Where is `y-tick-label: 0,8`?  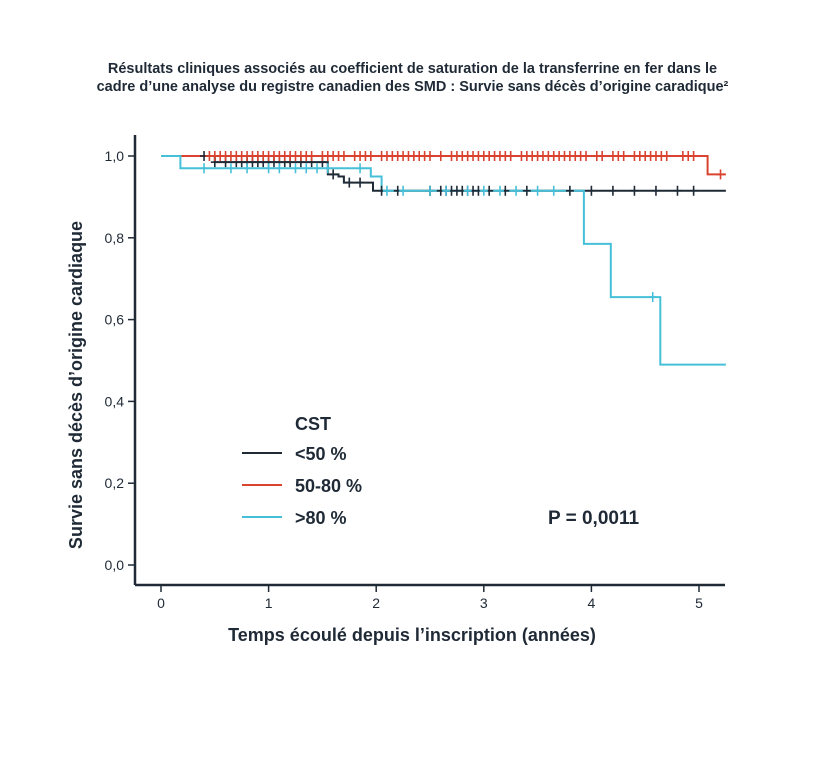
y-tick-label: 0,8 is located at coordinates (115, 238).